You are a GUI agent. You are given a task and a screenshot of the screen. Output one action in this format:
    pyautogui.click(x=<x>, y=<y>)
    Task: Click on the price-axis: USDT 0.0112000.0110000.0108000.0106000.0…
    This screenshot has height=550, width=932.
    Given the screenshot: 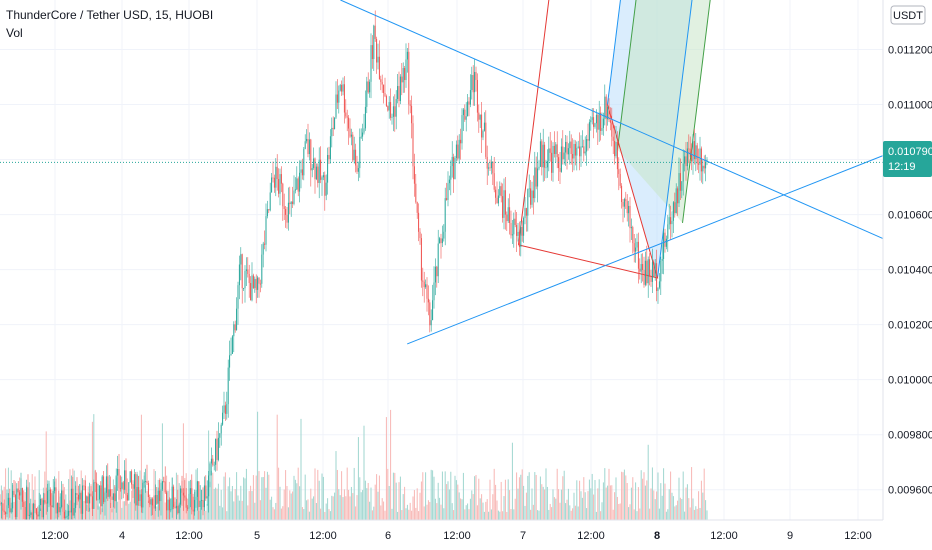 What is the action you would take?
    pyautogui.click(x=907, y=260)
    